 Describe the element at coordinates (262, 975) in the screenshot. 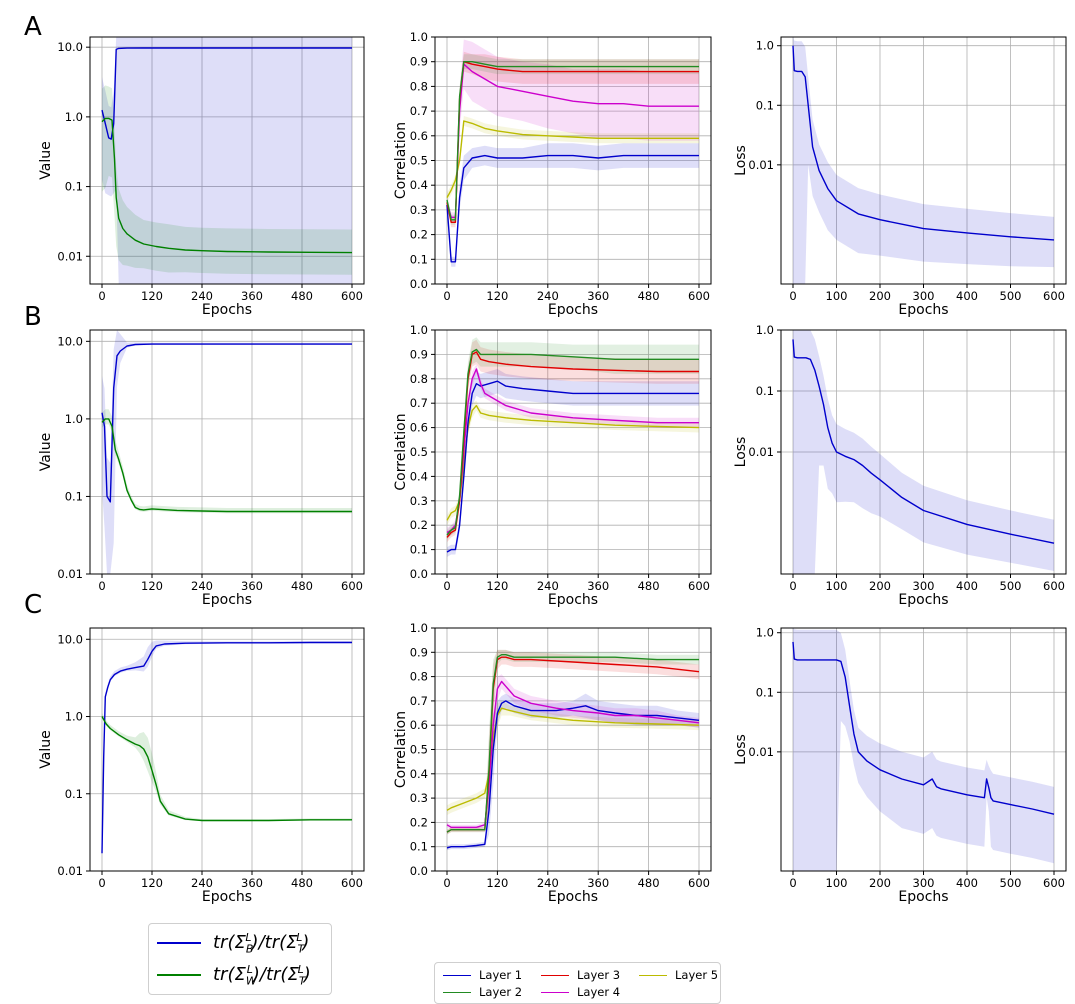

I see `within-class-label: tr(ΣWL)/tr(ΣTL)` at that location.